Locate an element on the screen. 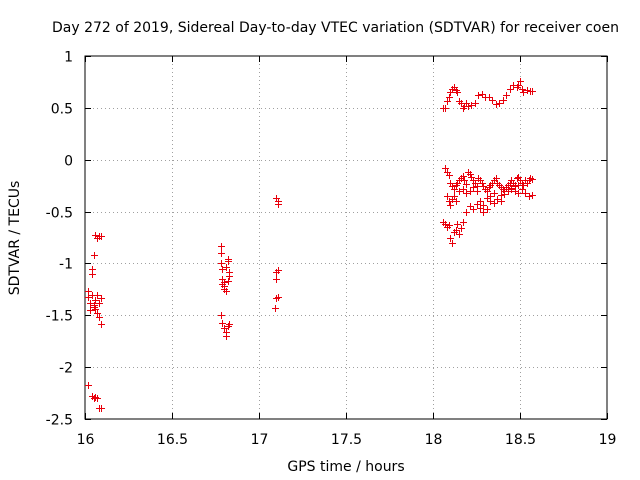 The width and height of the screenshot is (640, 480). y-tick-label: -1.5 is located at coordinates (59, 317).